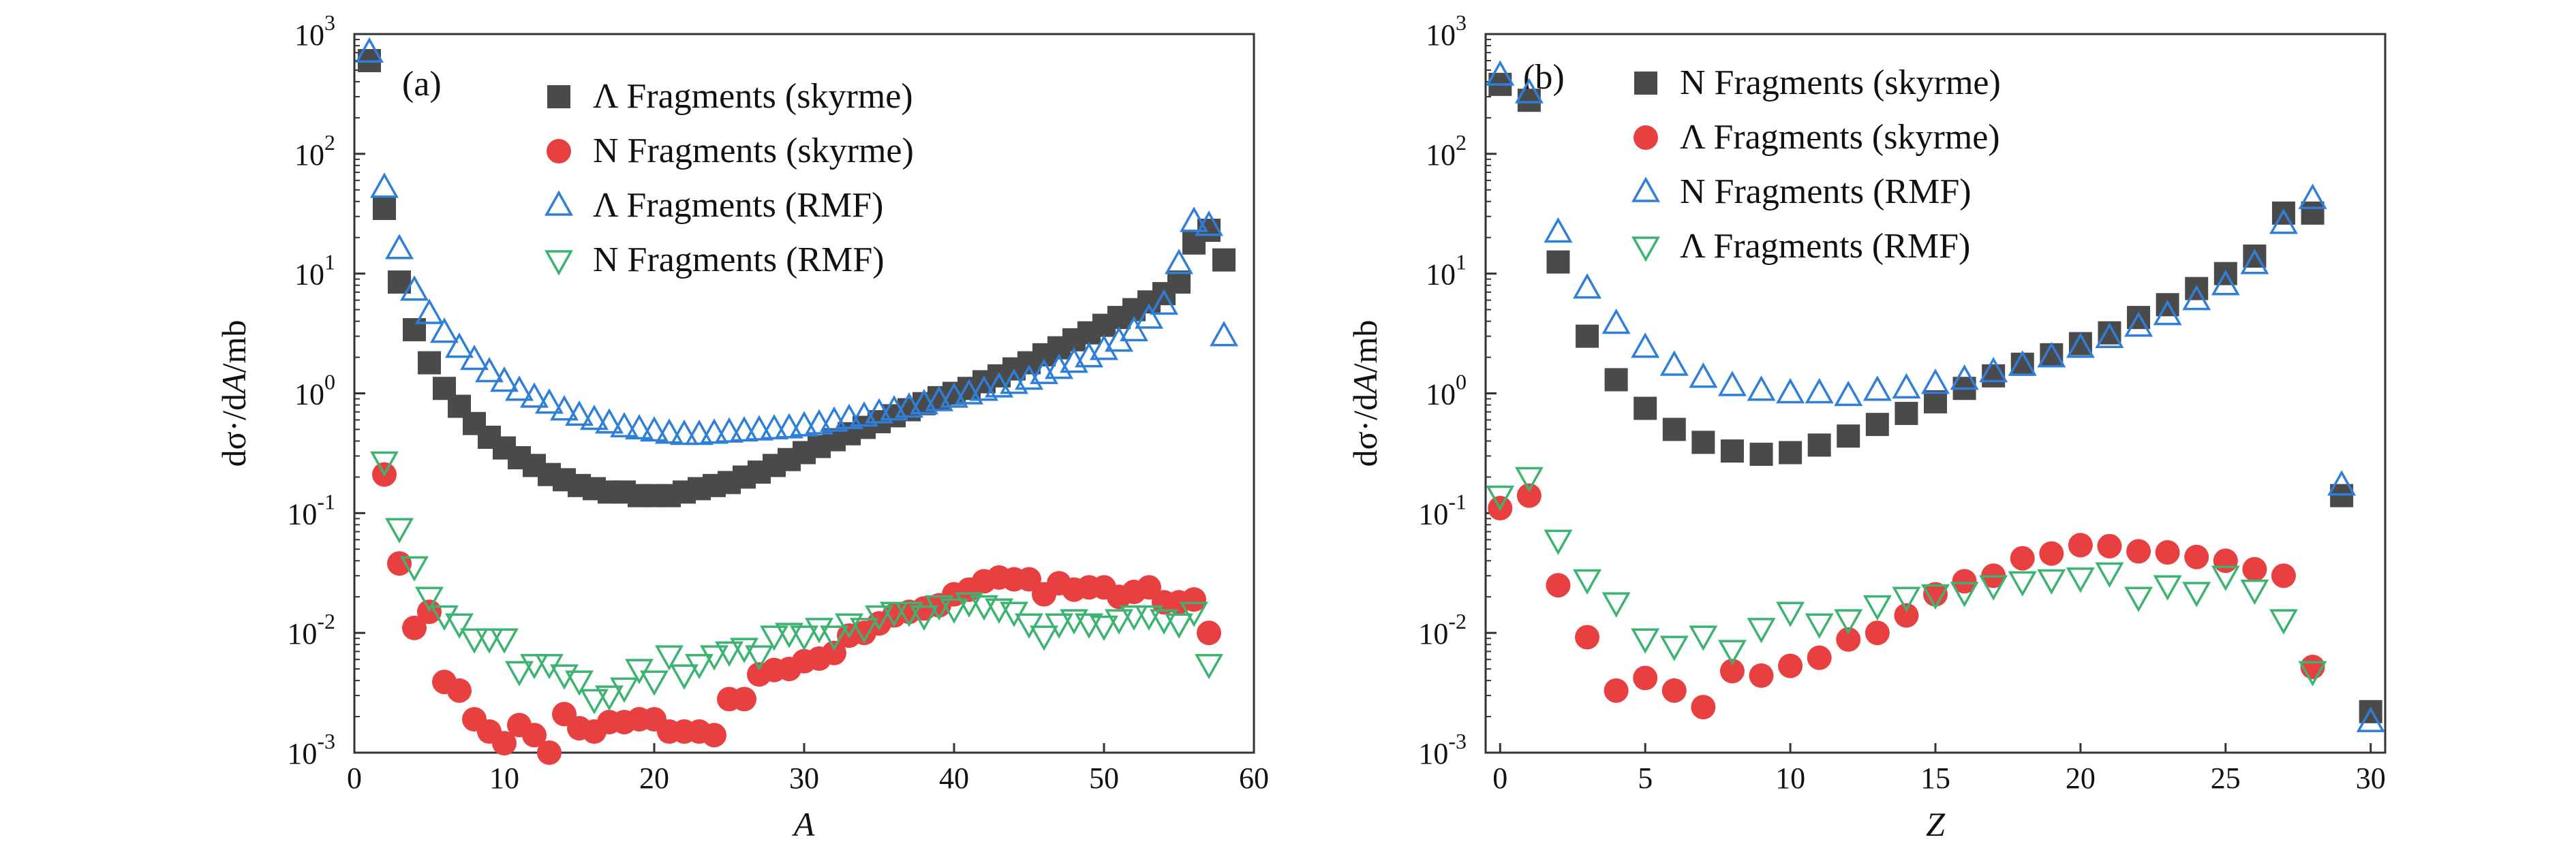 The image size is (2576, 863). Describe the element at coordinates (1365, 413) in the screenshot. I see `y-axis-title-mid: ·/d` at that location.